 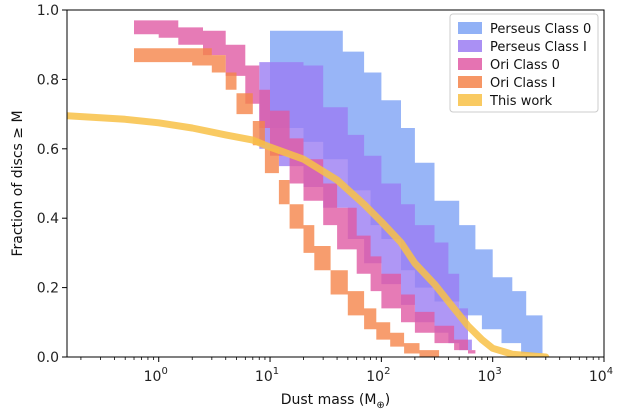 I want to click on x-axis-label-sub: ⊕, so click(x=380, y=405).